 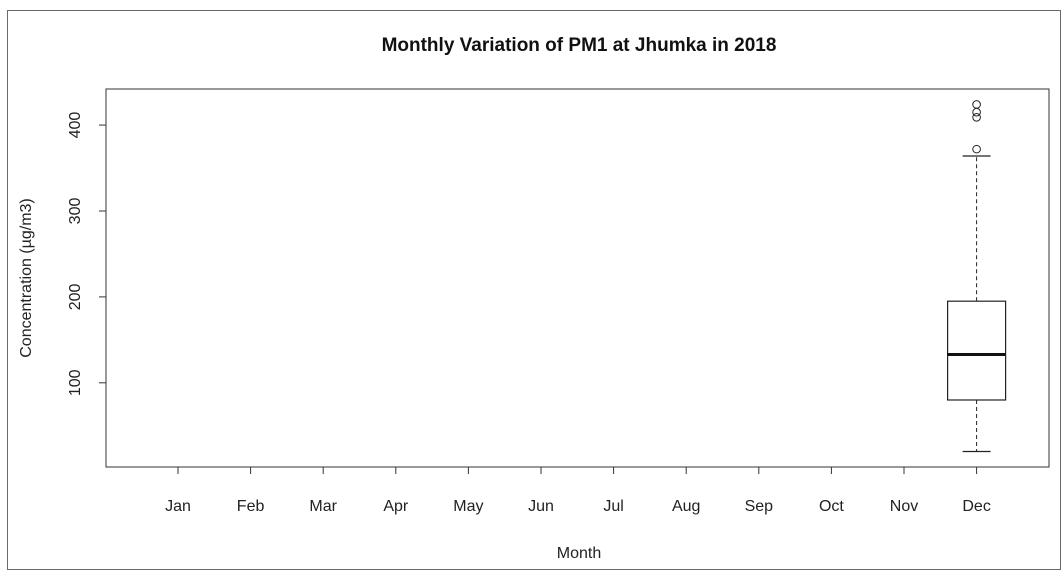 I want to click on boxes, so click(x=976, y=276).